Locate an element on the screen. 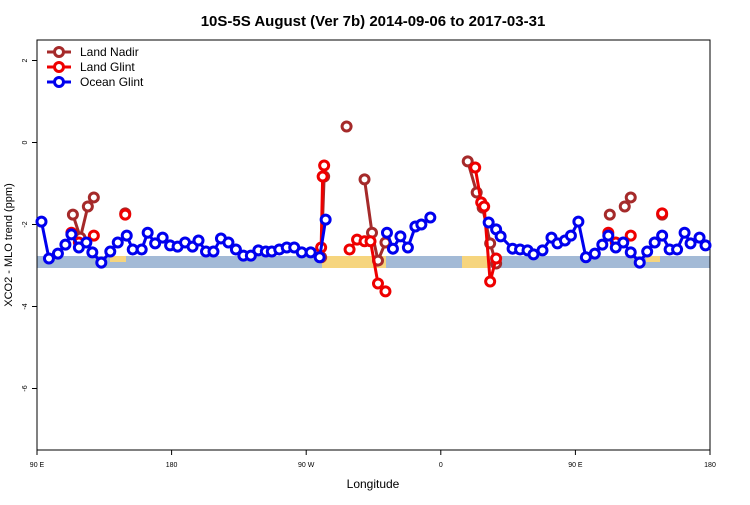  legend-label: Ocean Glint is located at coordinates (112, 82).